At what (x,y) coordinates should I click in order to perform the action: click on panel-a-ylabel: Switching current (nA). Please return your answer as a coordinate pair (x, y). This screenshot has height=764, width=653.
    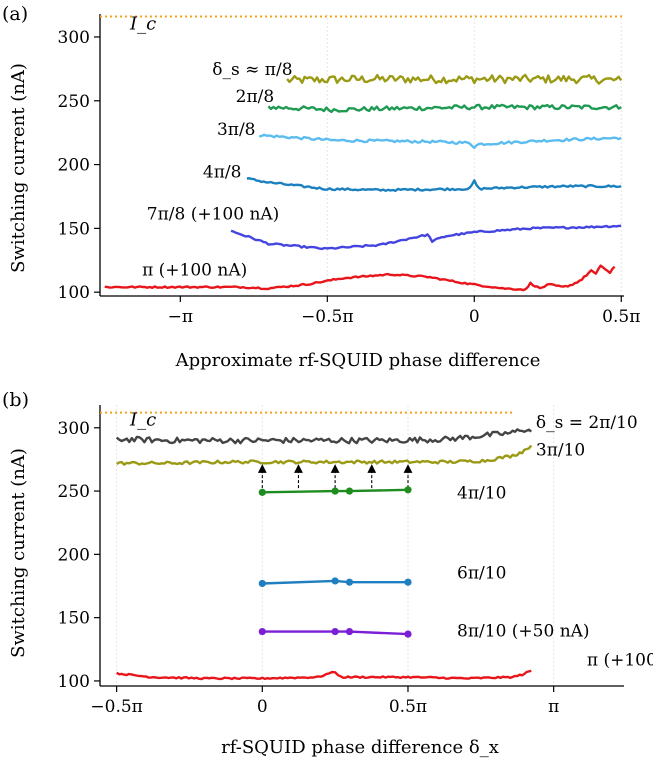
    Looking at the image, I should click on (18, 168).